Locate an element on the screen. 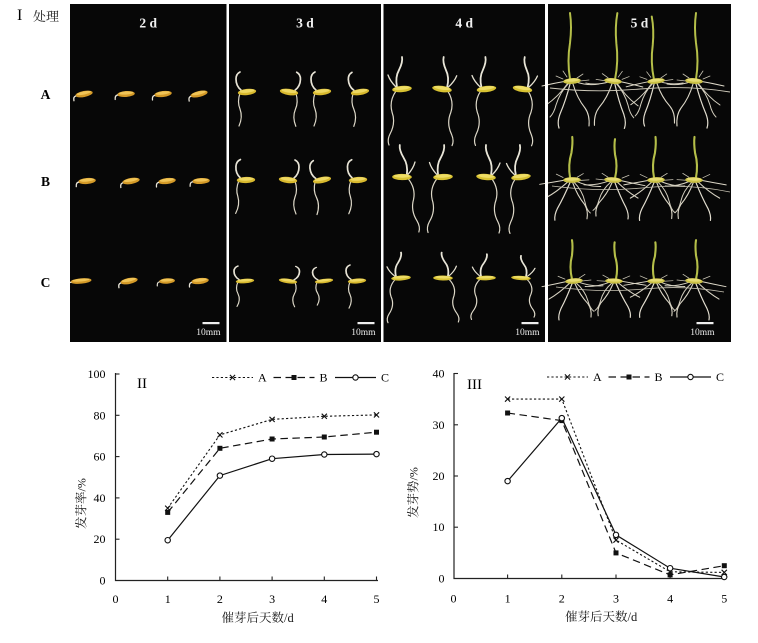 The image size is (758, 643). svg-text: 5 d is located at coordinates (640, 23).